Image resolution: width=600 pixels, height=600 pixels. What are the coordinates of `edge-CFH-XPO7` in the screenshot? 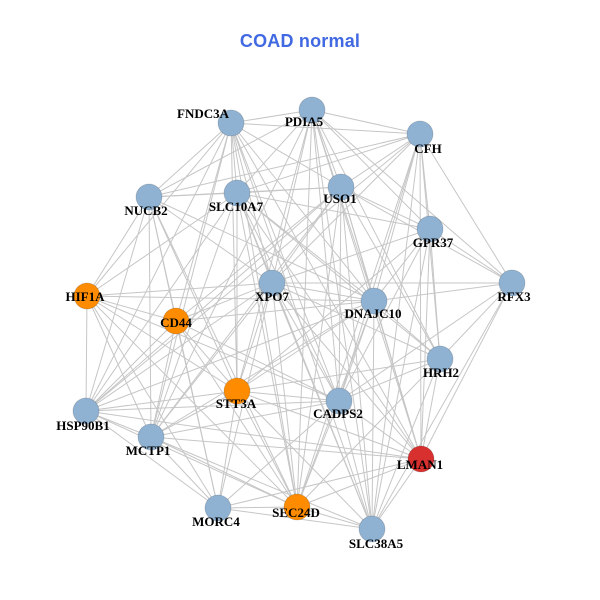 It's located at (346, 208).